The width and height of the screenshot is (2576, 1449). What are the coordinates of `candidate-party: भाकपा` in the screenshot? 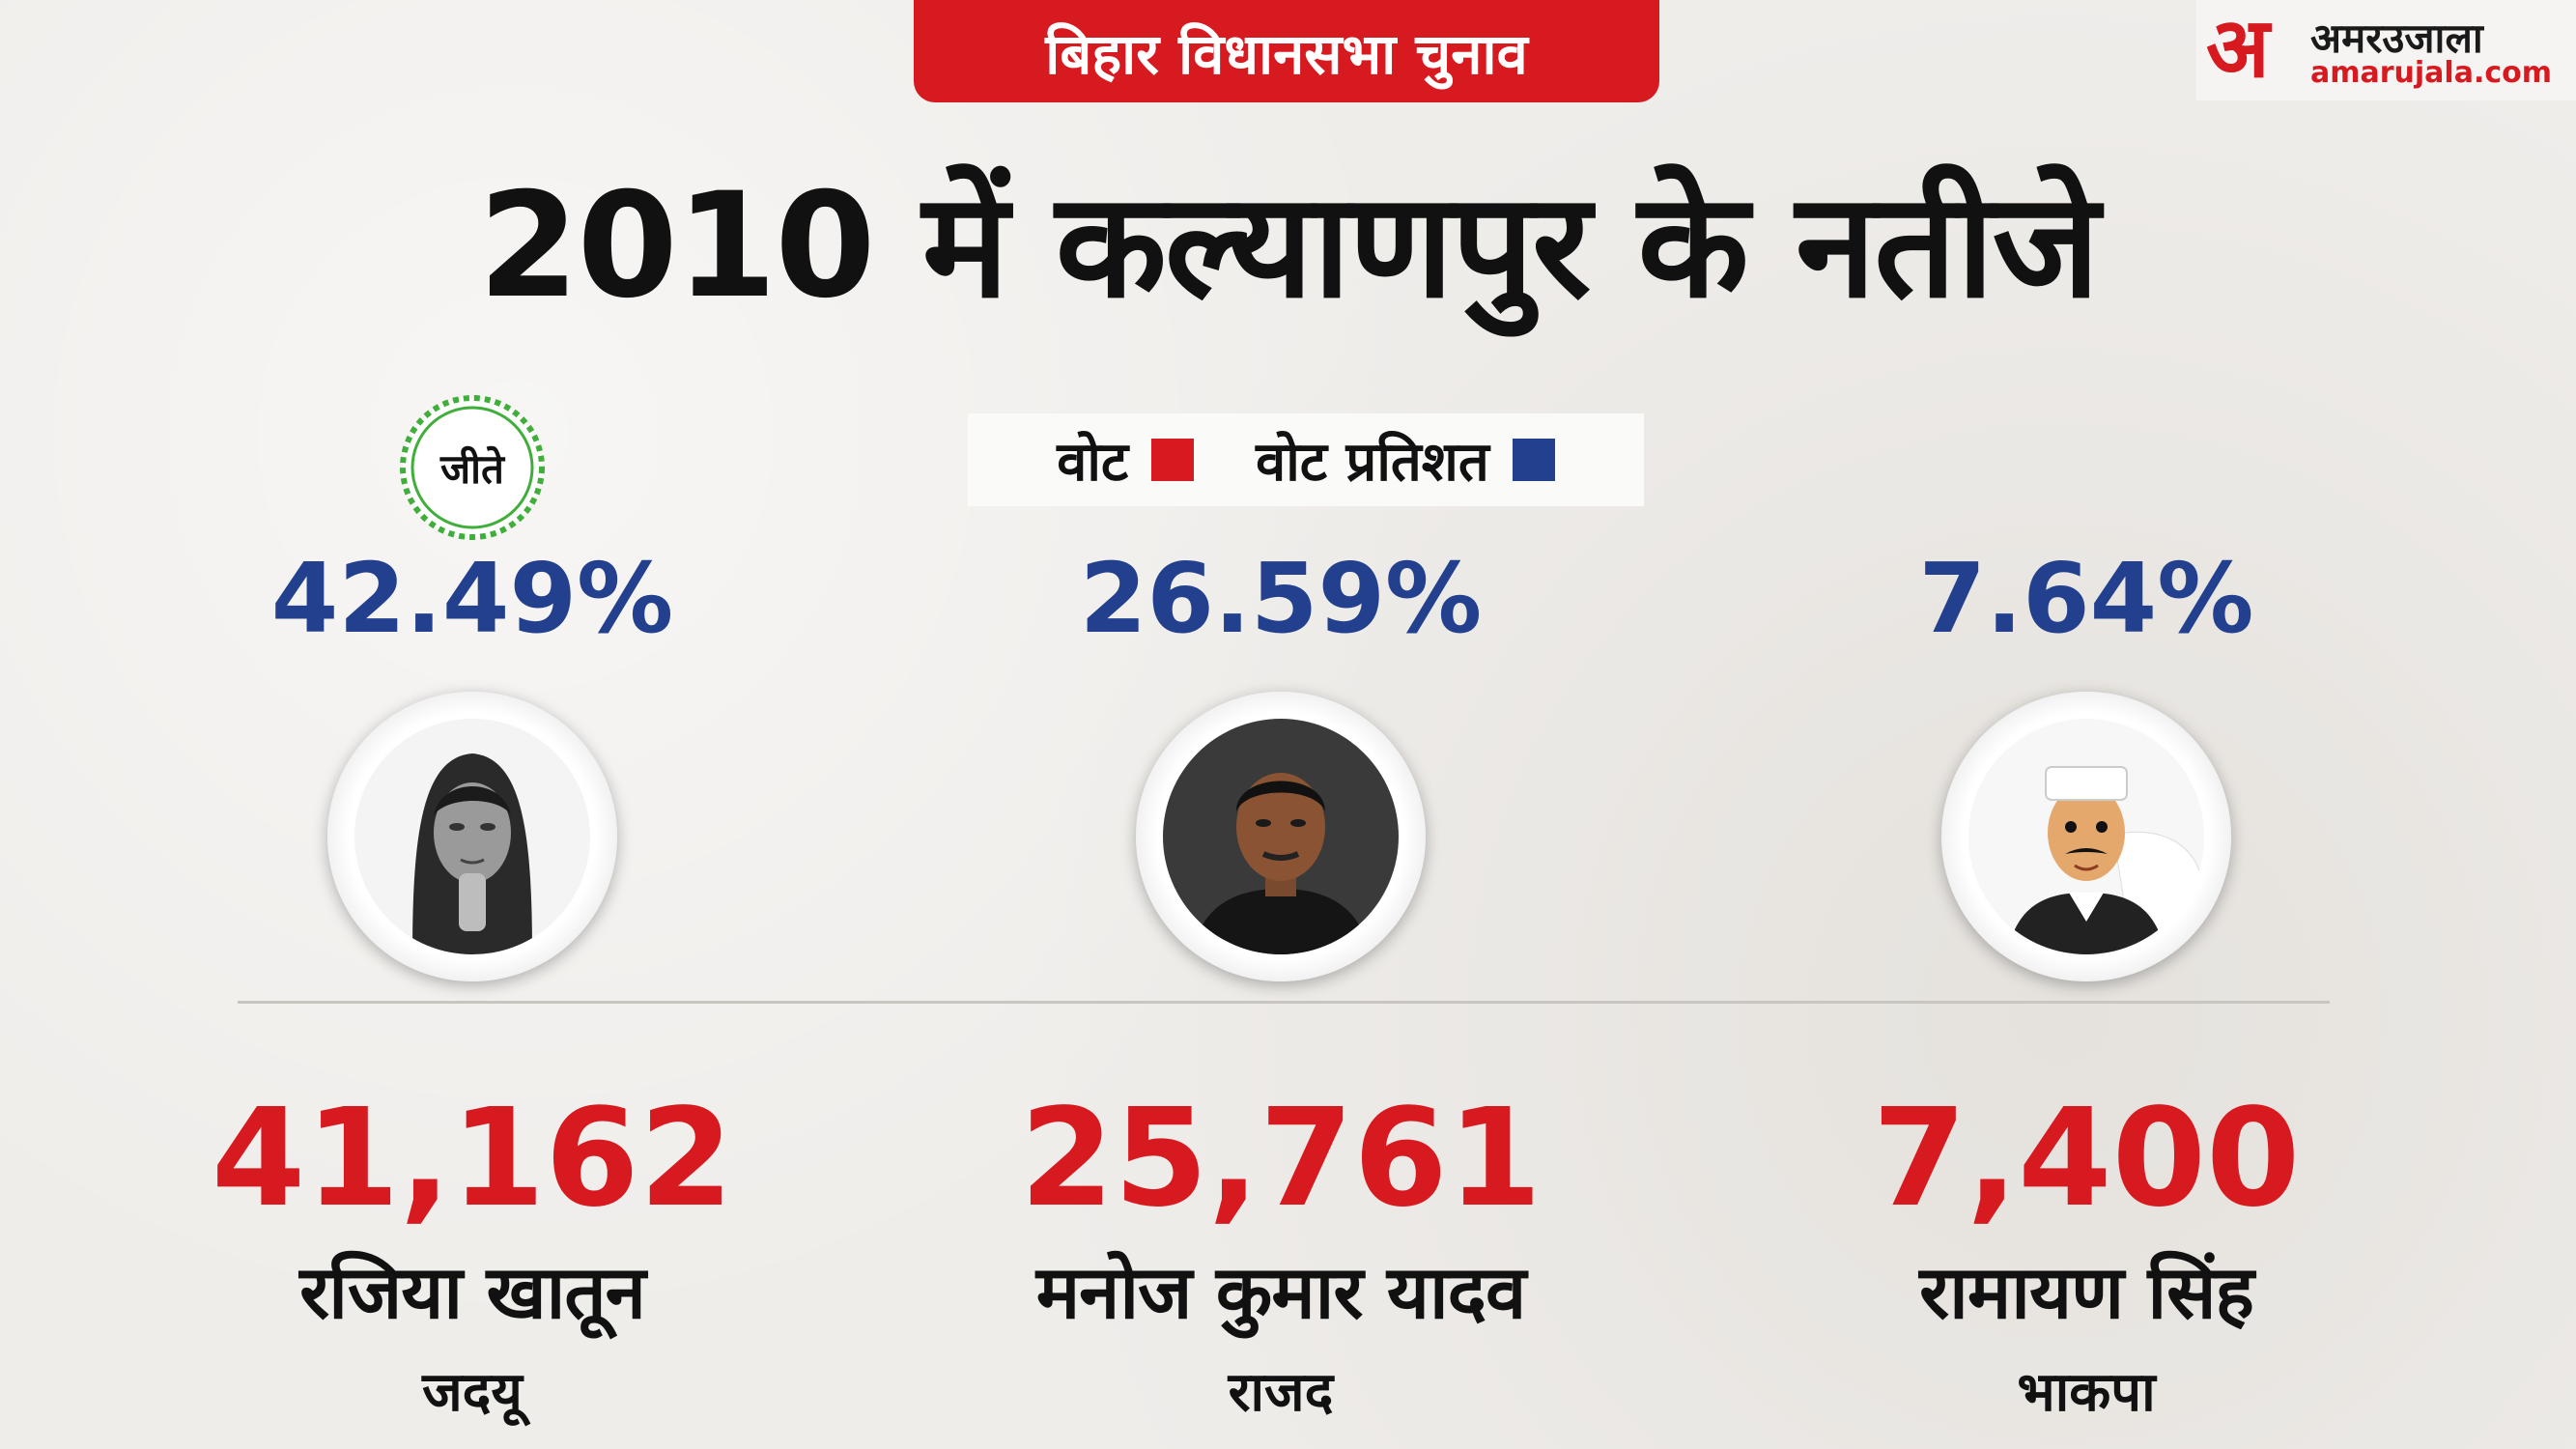 It's located at (2086, 1392).